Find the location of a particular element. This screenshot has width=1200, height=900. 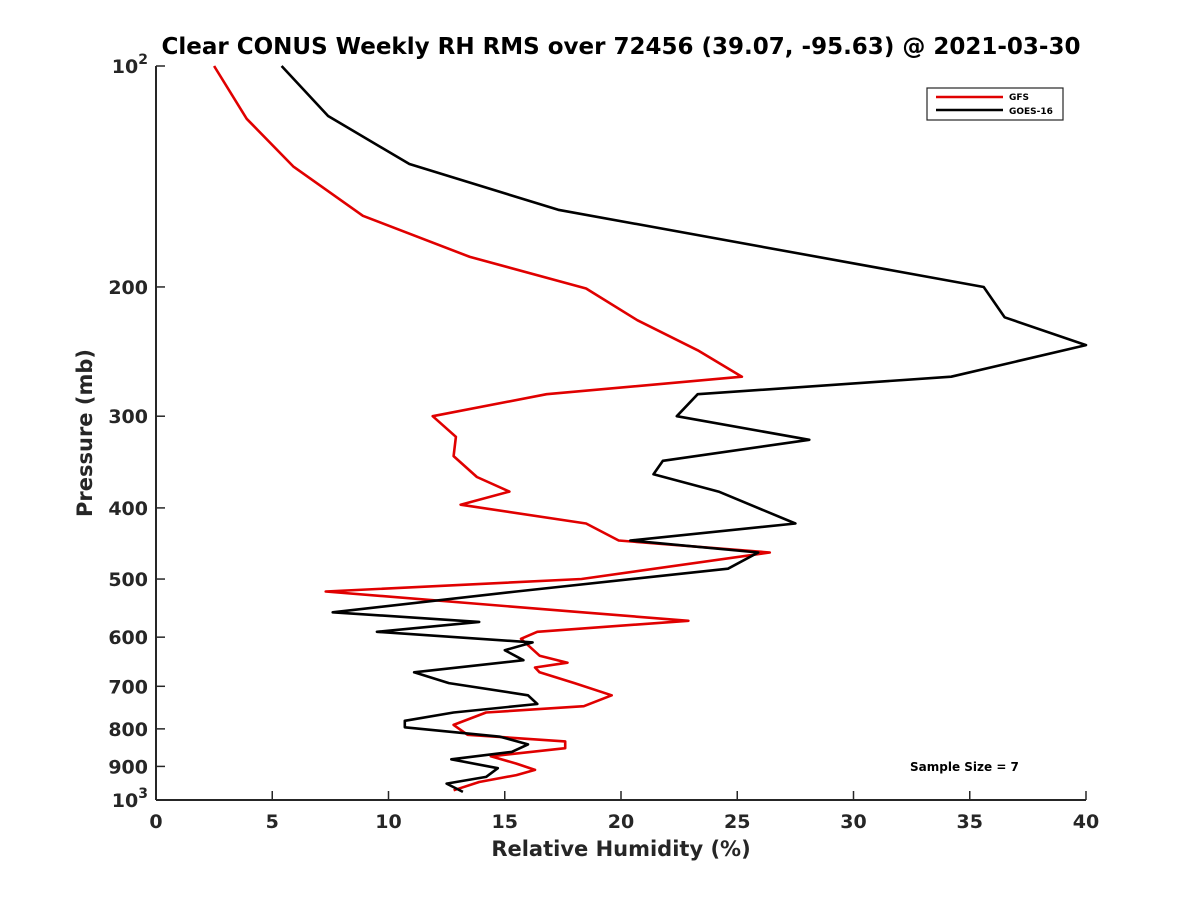

x-tick-label: 35 is located at coordinates (970, 822).